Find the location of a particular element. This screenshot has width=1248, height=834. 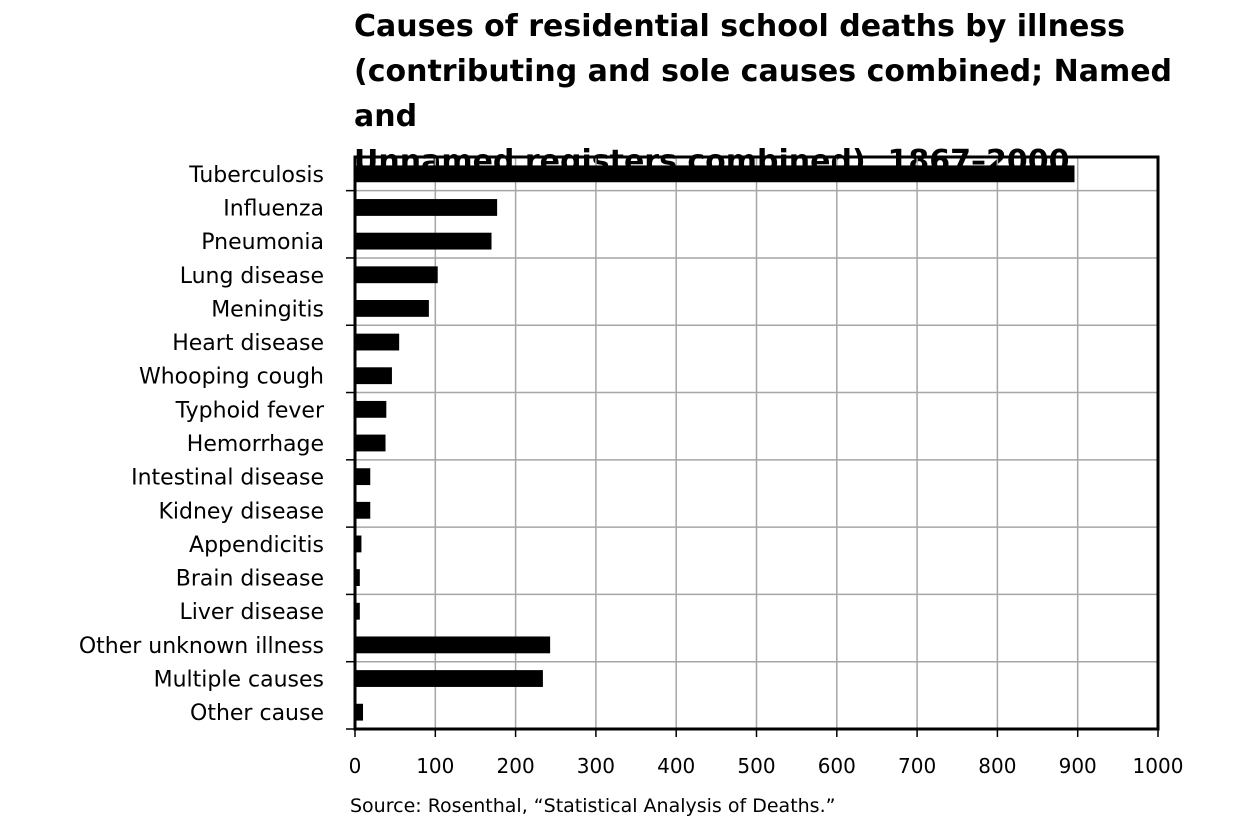

category-label: Influenza is located at coordinates (273, 208).